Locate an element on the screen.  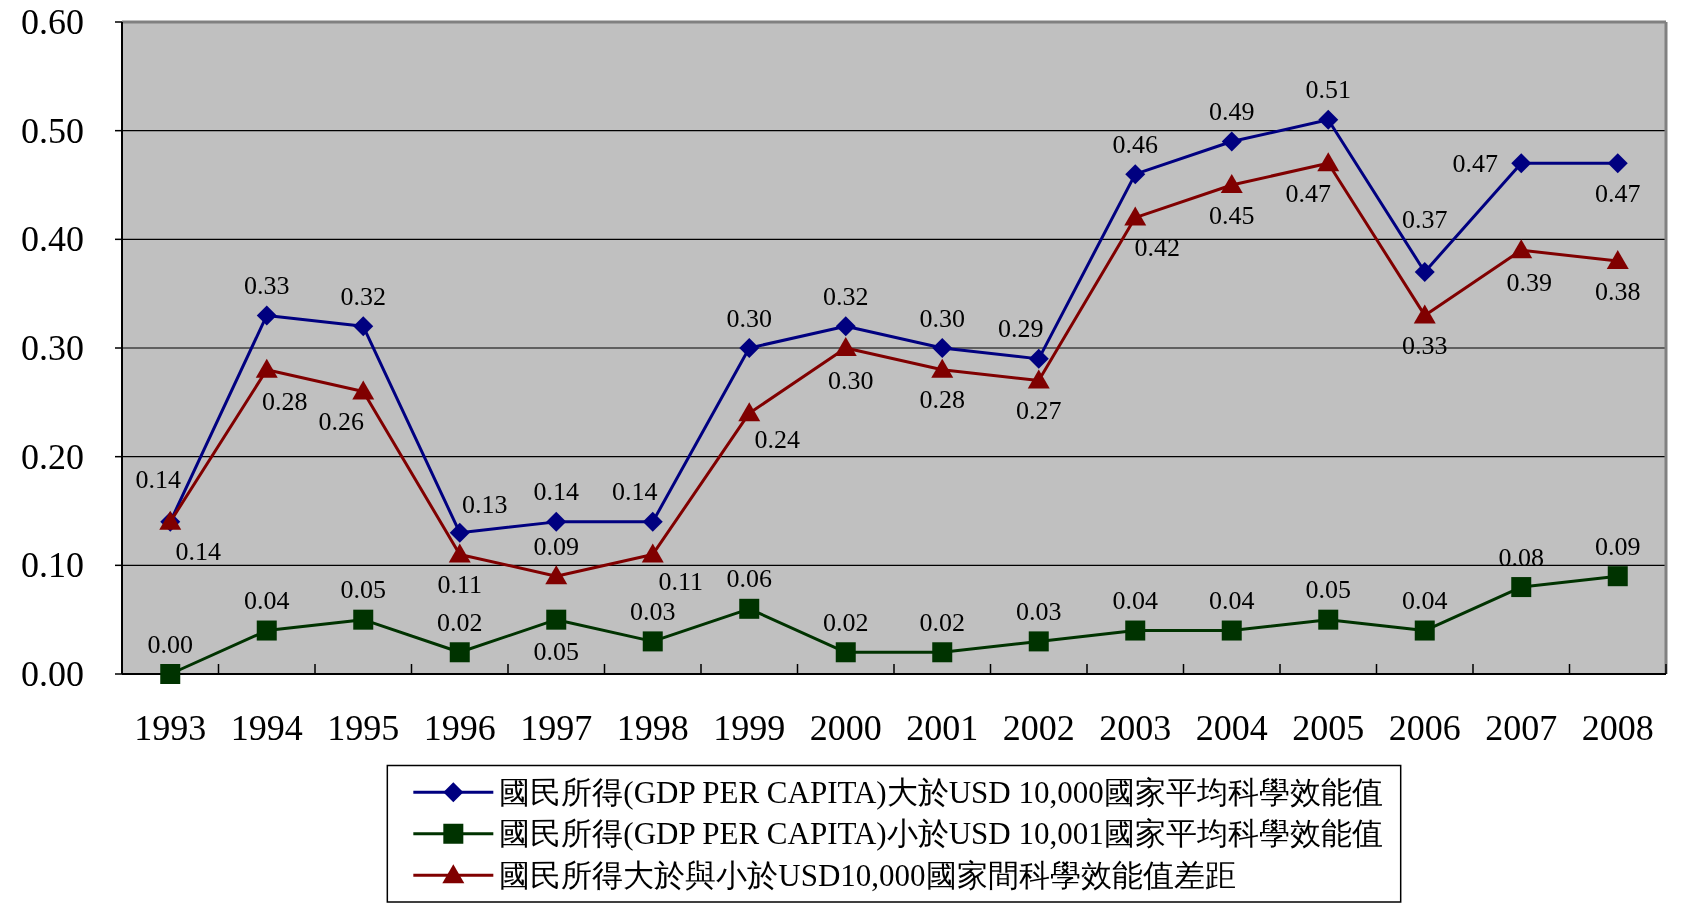
data-label: 0.49 is located at coordinates (1232, 112).